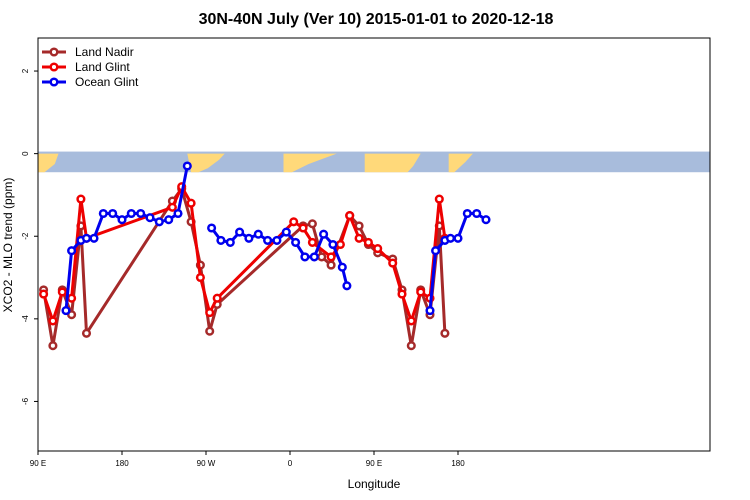 This screenshot has height=500, width=750. What do you see at coordinates (206, 463) in the screenshot?
I see `x-tick-label: 90 W` at bounding box center [206, 463].